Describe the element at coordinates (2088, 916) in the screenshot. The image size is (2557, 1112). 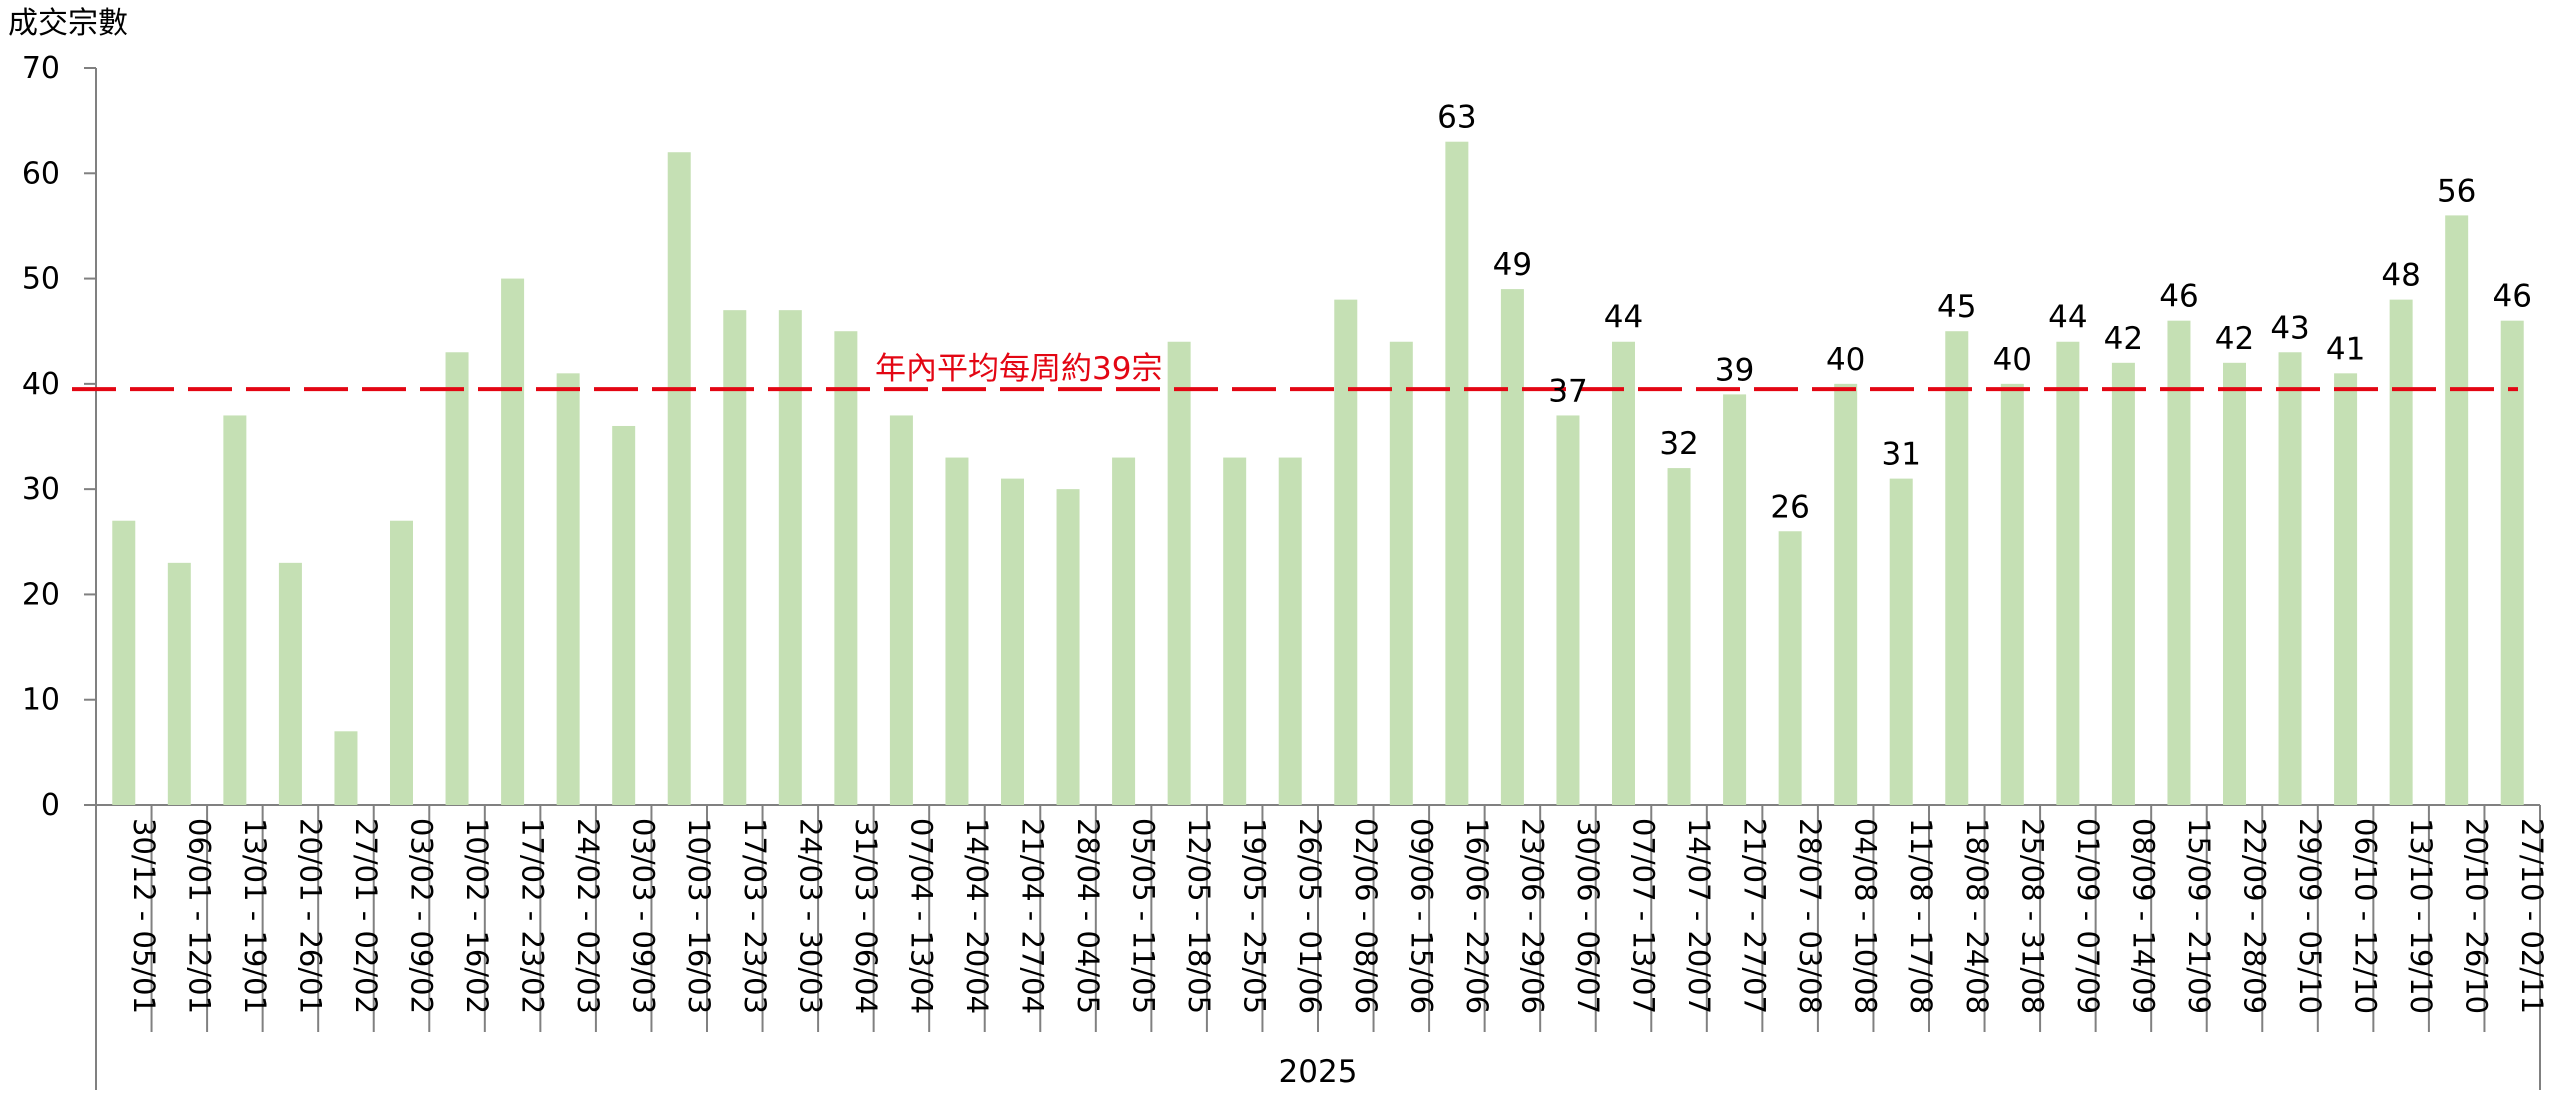
I see `x-tick-label: 01/09 - 07/09` at that location.